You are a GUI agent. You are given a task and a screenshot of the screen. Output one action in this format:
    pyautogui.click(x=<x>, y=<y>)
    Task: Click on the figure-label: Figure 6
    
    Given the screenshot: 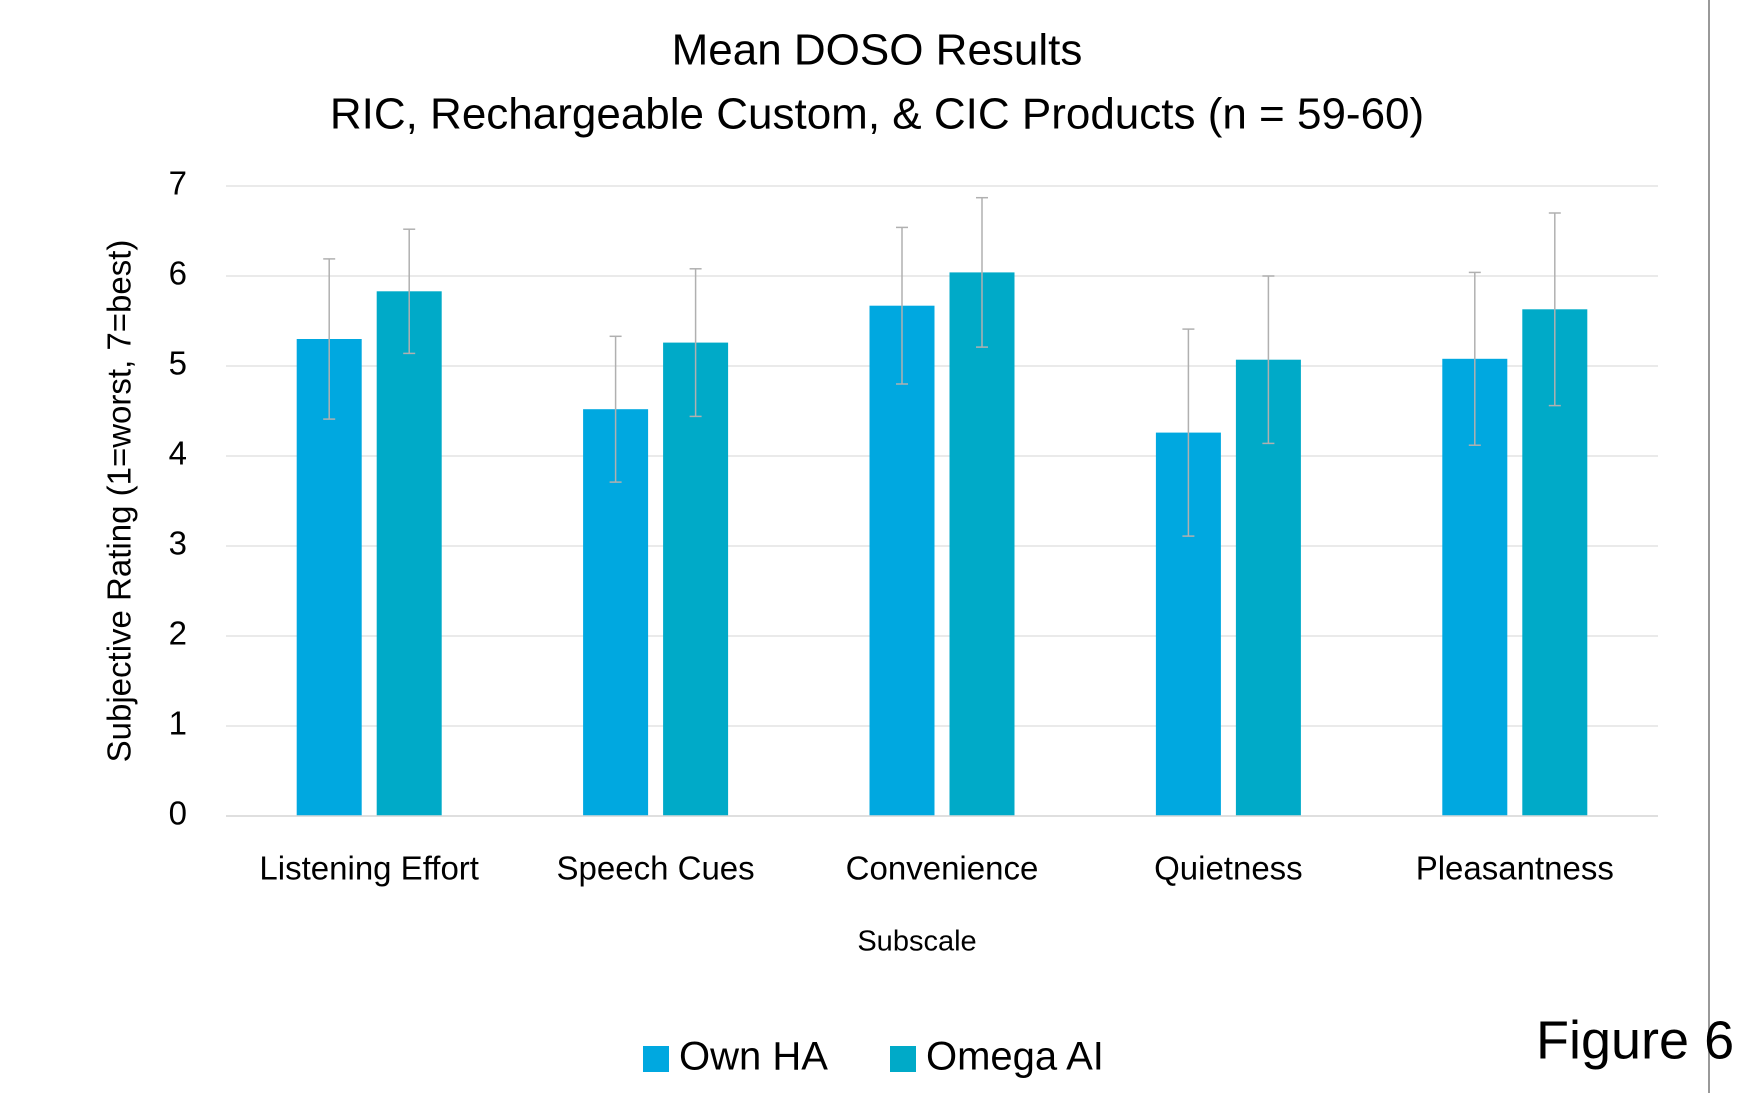 What is the action you would take?
    pyautogui.click(x=1635, y=1040)
    